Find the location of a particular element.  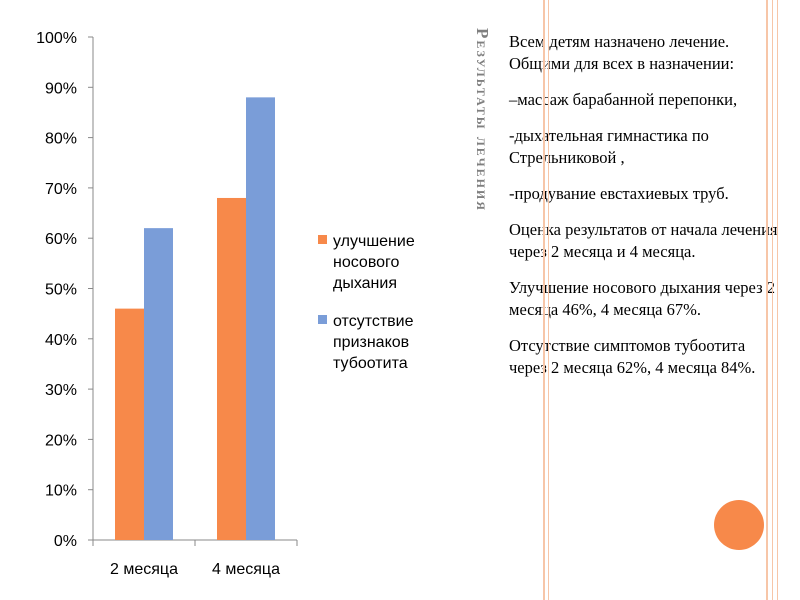

y-tick-label: 0% is located at coordinates (65, 541).